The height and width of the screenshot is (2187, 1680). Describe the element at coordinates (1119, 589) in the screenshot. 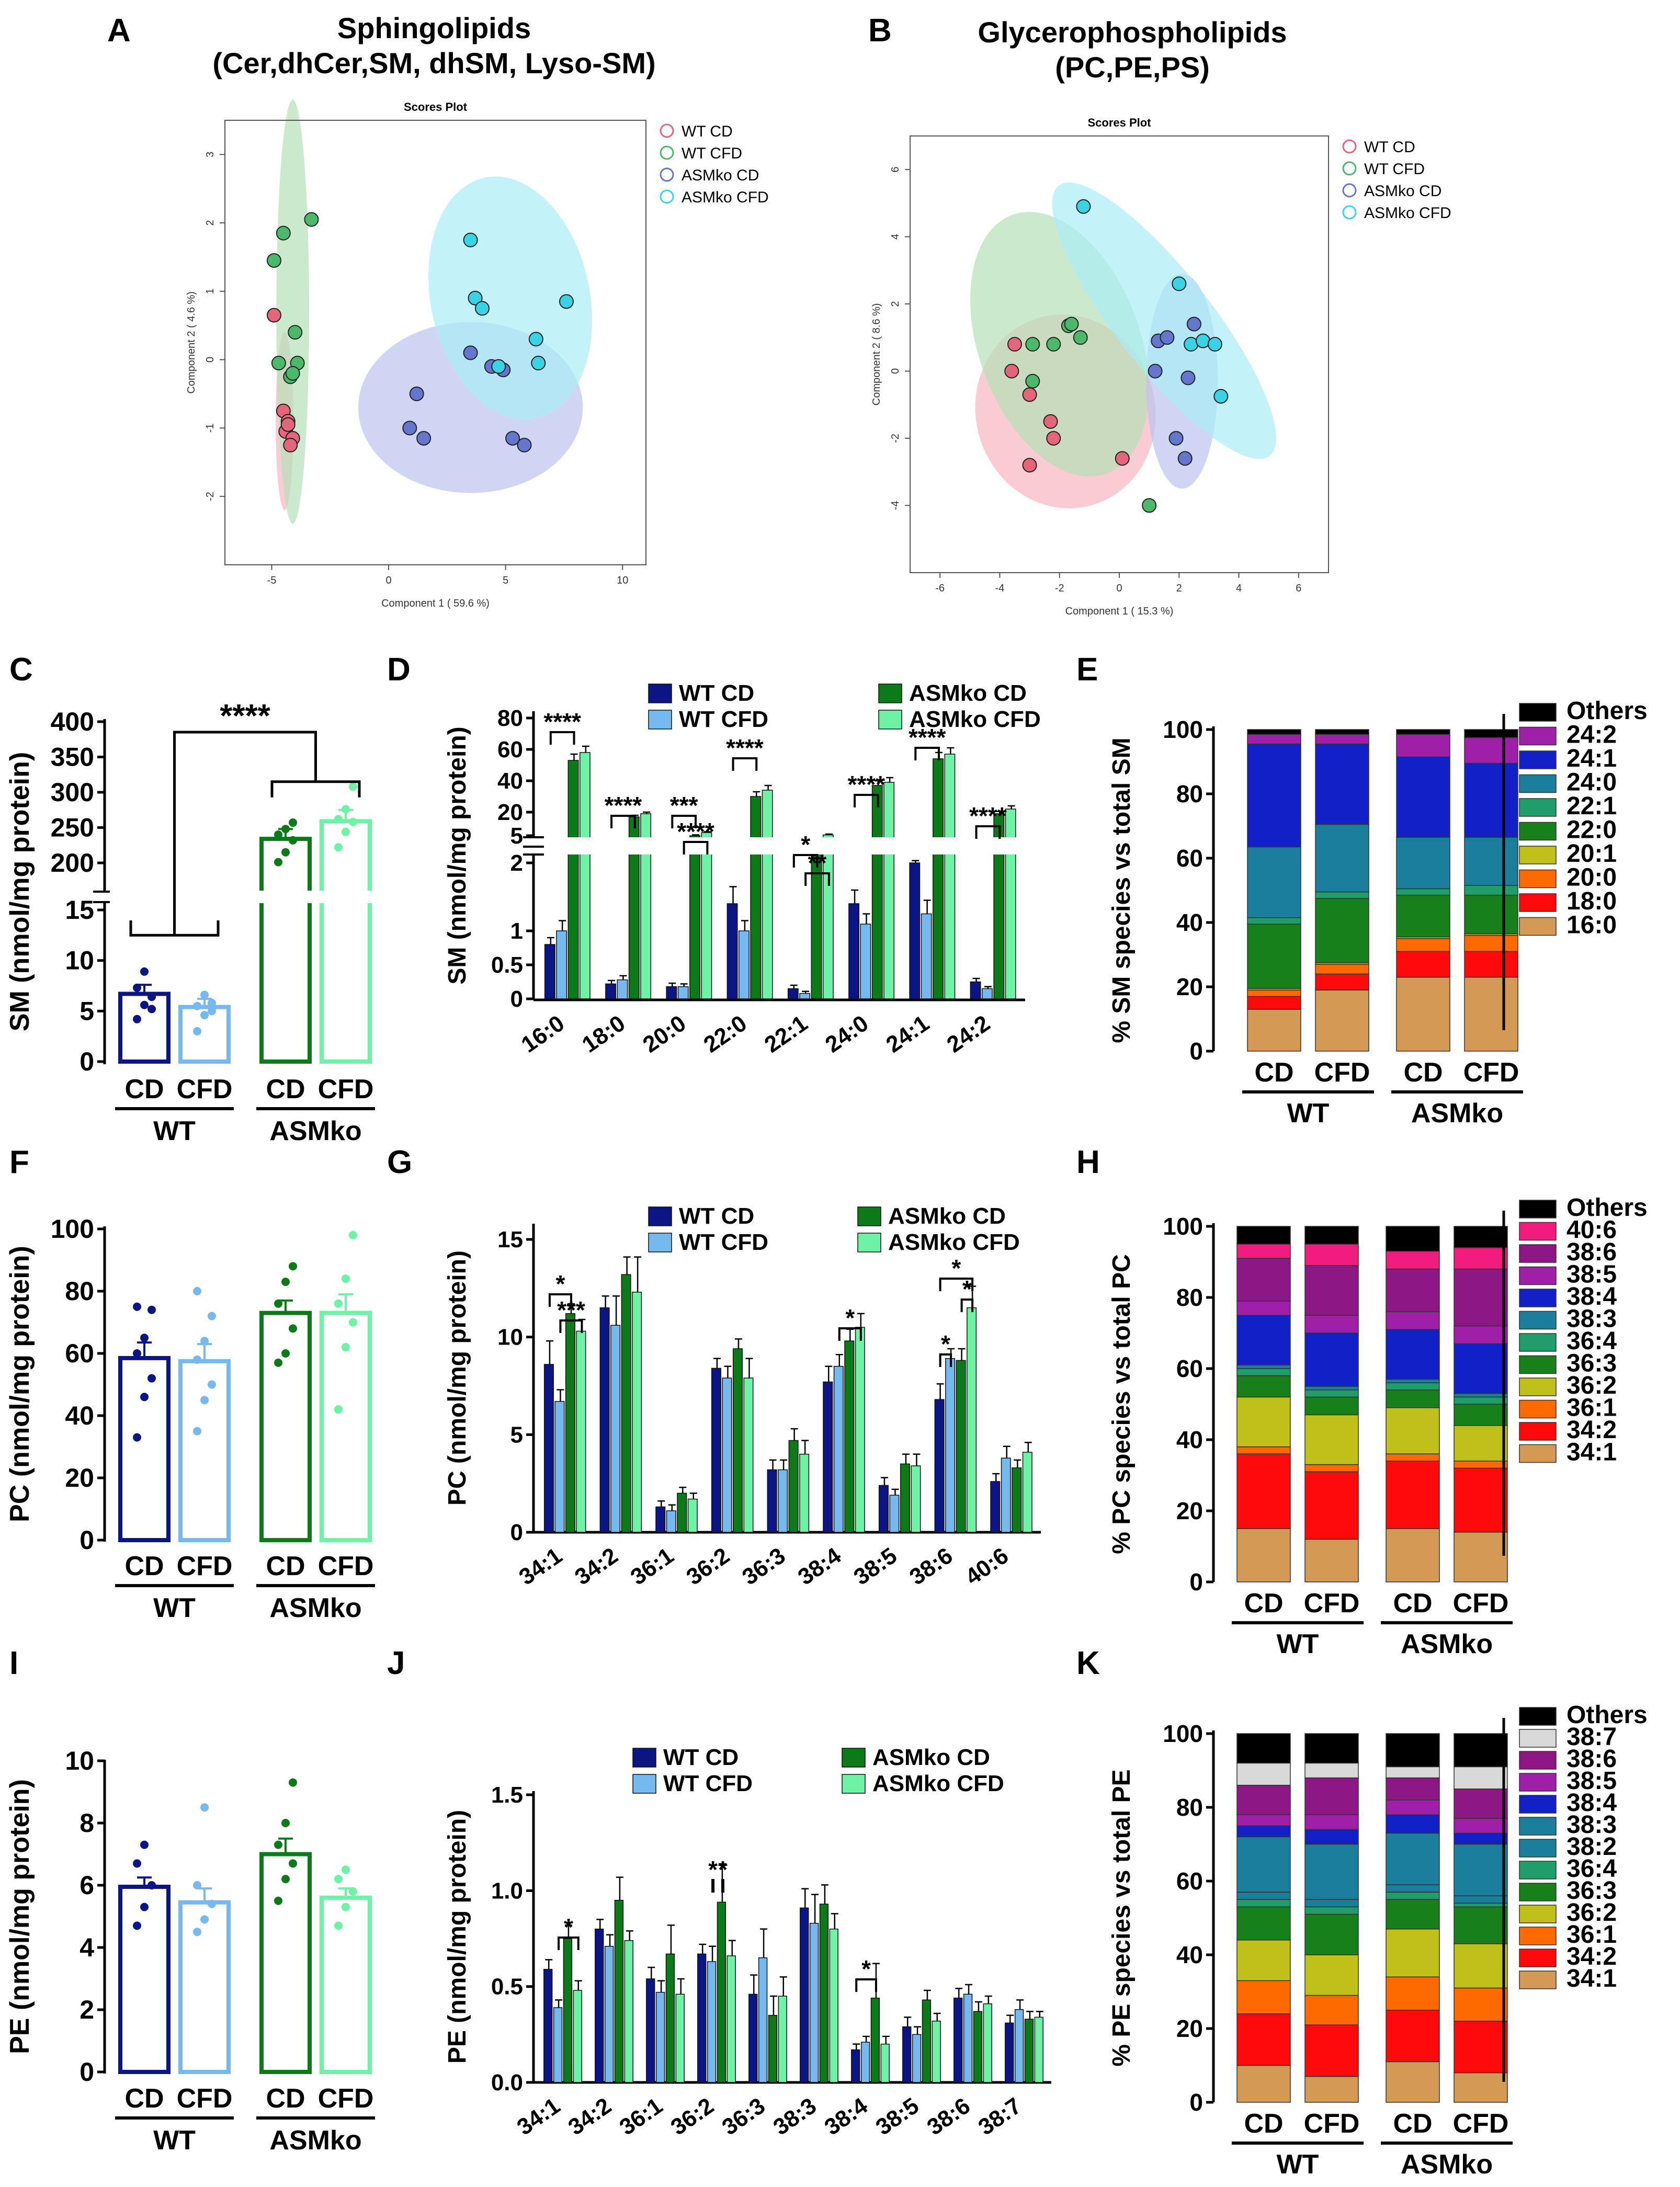

I see `x-tick-label: 0` at that location.